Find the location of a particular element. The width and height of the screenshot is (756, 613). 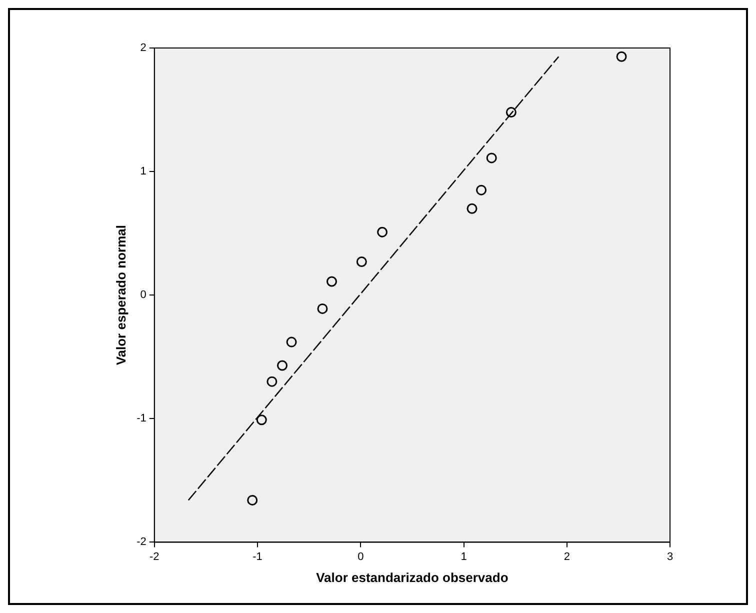

x-tick-label: -1 is located at coordinates (257, 556).